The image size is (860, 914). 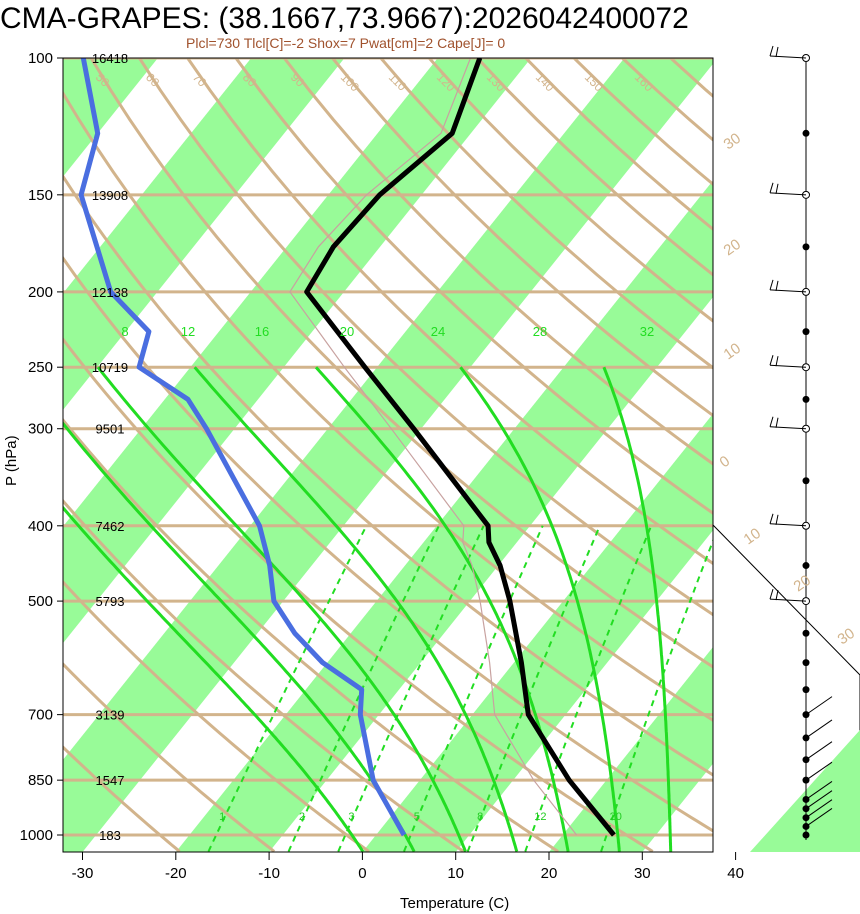 What do you see at coordinates (549, 873) in the screenshot?
I see `x-tick-label: 20` at bounding box center [549, 873].